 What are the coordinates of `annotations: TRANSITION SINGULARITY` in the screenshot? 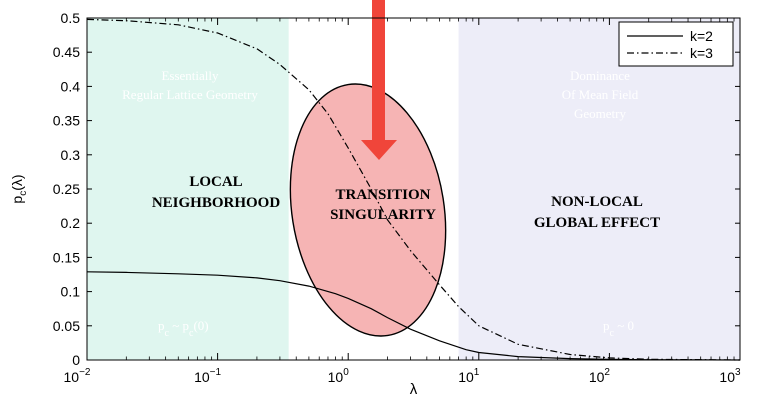 It's located at (368, 210).